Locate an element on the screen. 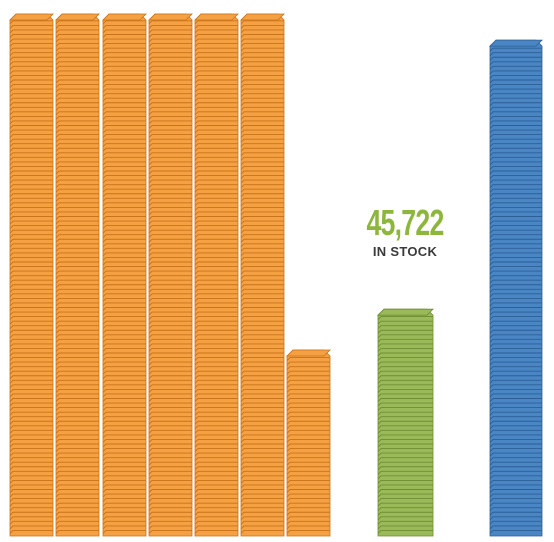 The image size is (554, 542). stock-caption: IN STOCK is located at coordinates (405, 251).